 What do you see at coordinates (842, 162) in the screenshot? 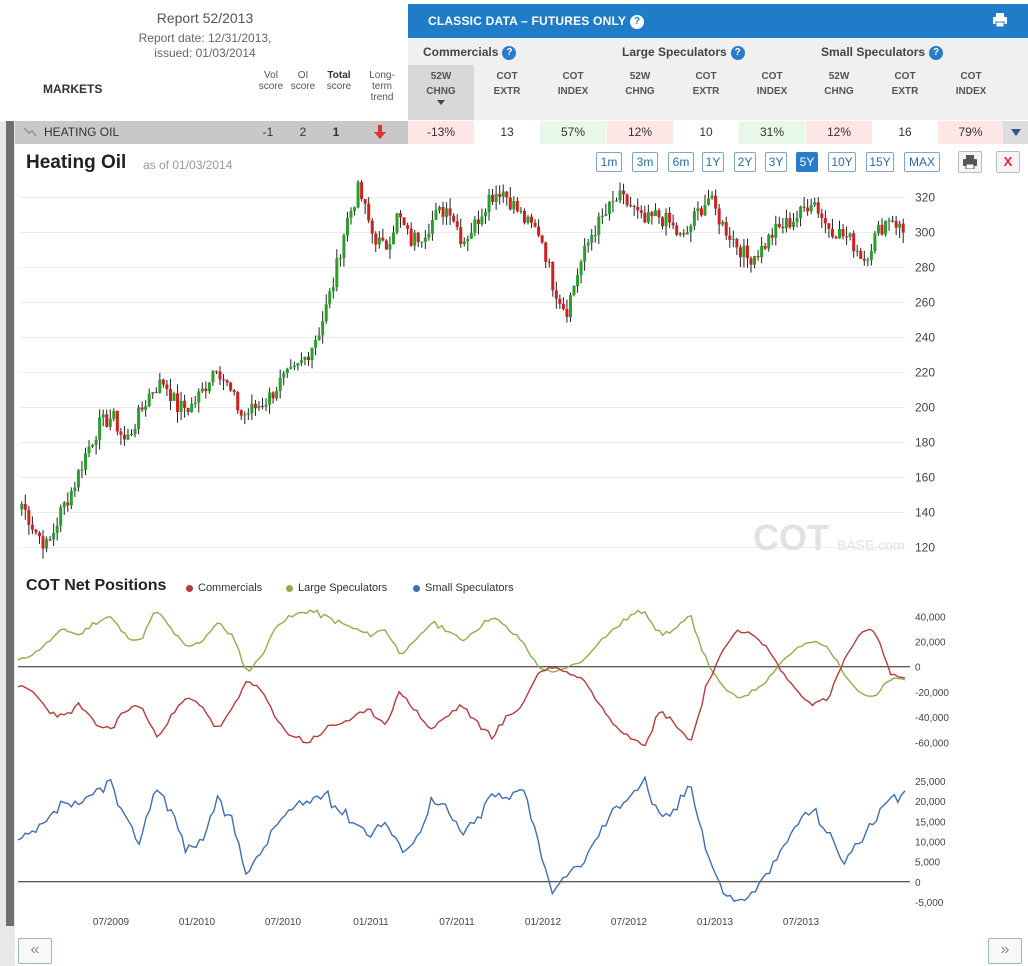
I see `range-10y-button: 10Y` at bounding box center [842, 162].